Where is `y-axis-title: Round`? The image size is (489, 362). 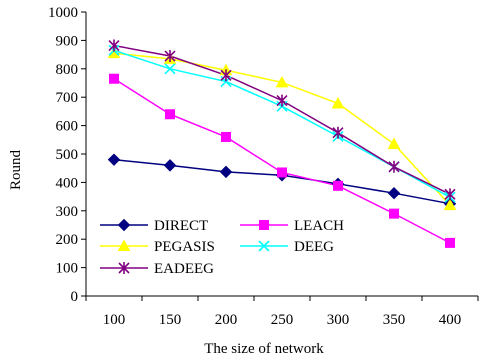
y-axis-title: Round is located at coordinates (16, 170).